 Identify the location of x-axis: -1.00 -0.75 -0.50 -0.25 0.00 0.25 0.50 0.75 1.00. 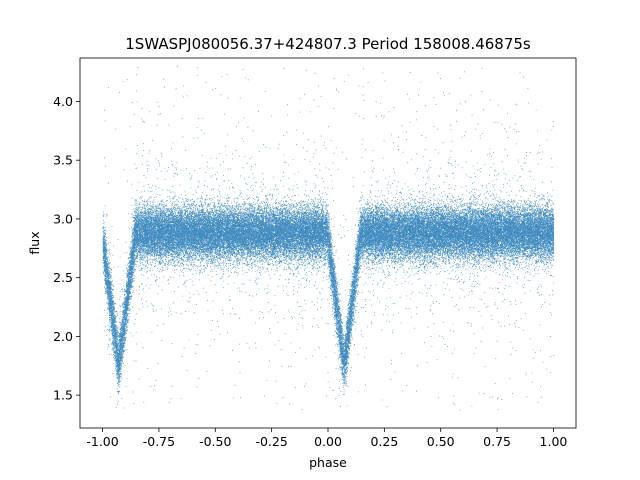
(326, 438).